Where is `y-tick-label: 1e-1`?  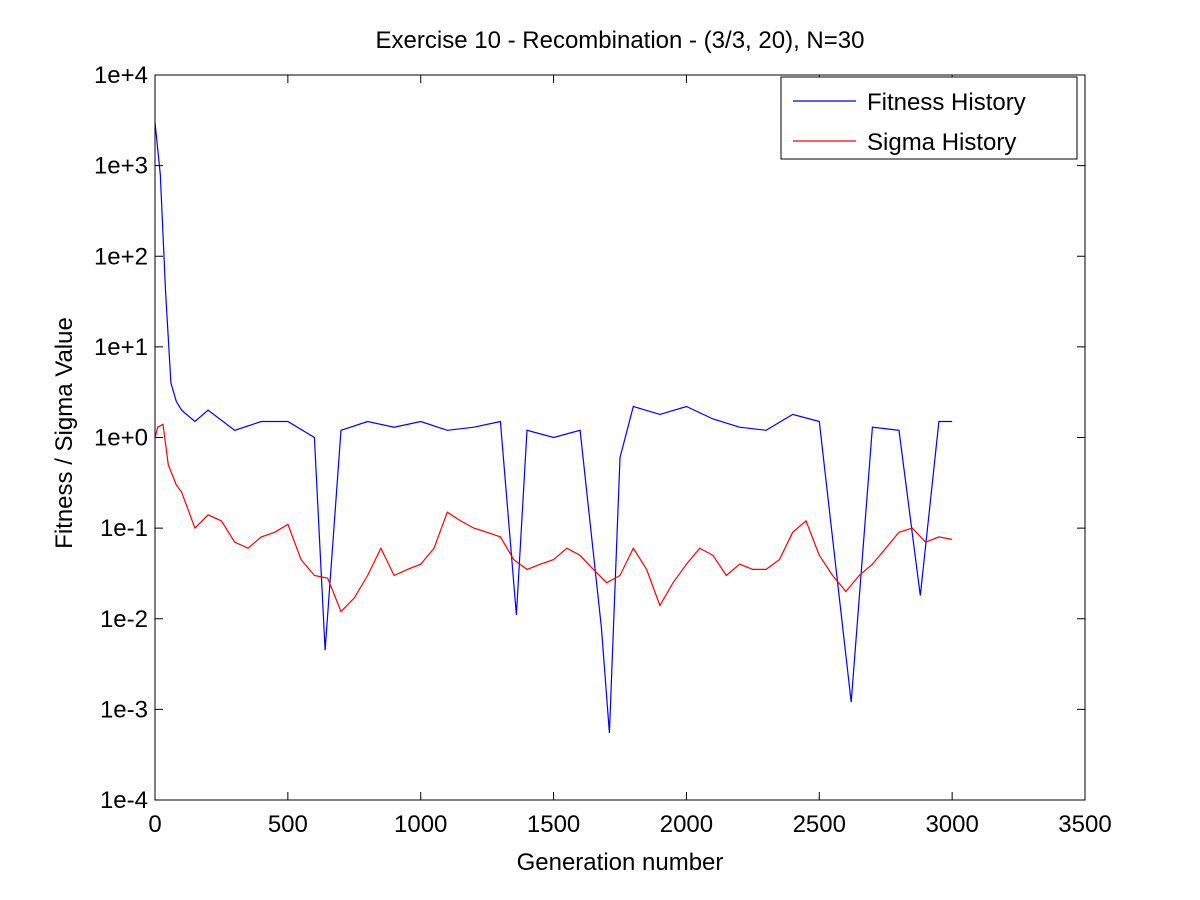 y-tick-label: 1e-1 is located at coordinates (124, 528).